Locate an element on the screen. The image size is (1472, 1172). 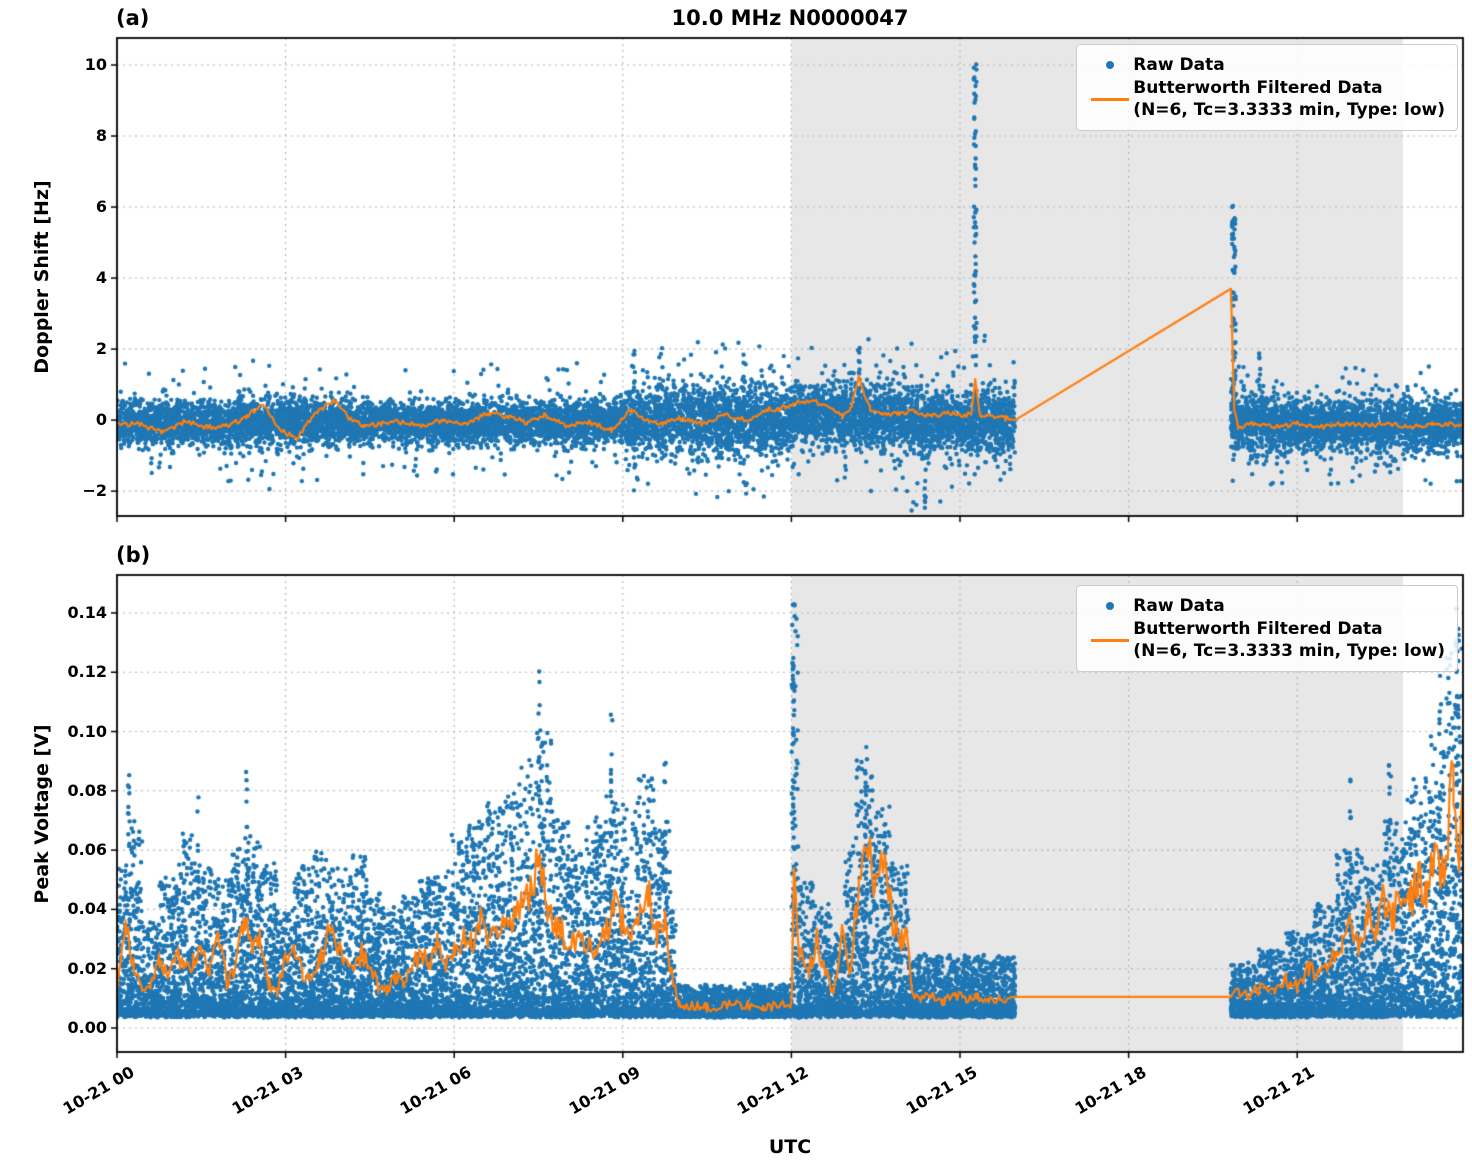
y-tick-label-a: 4 is located at coordinates (101, 278).